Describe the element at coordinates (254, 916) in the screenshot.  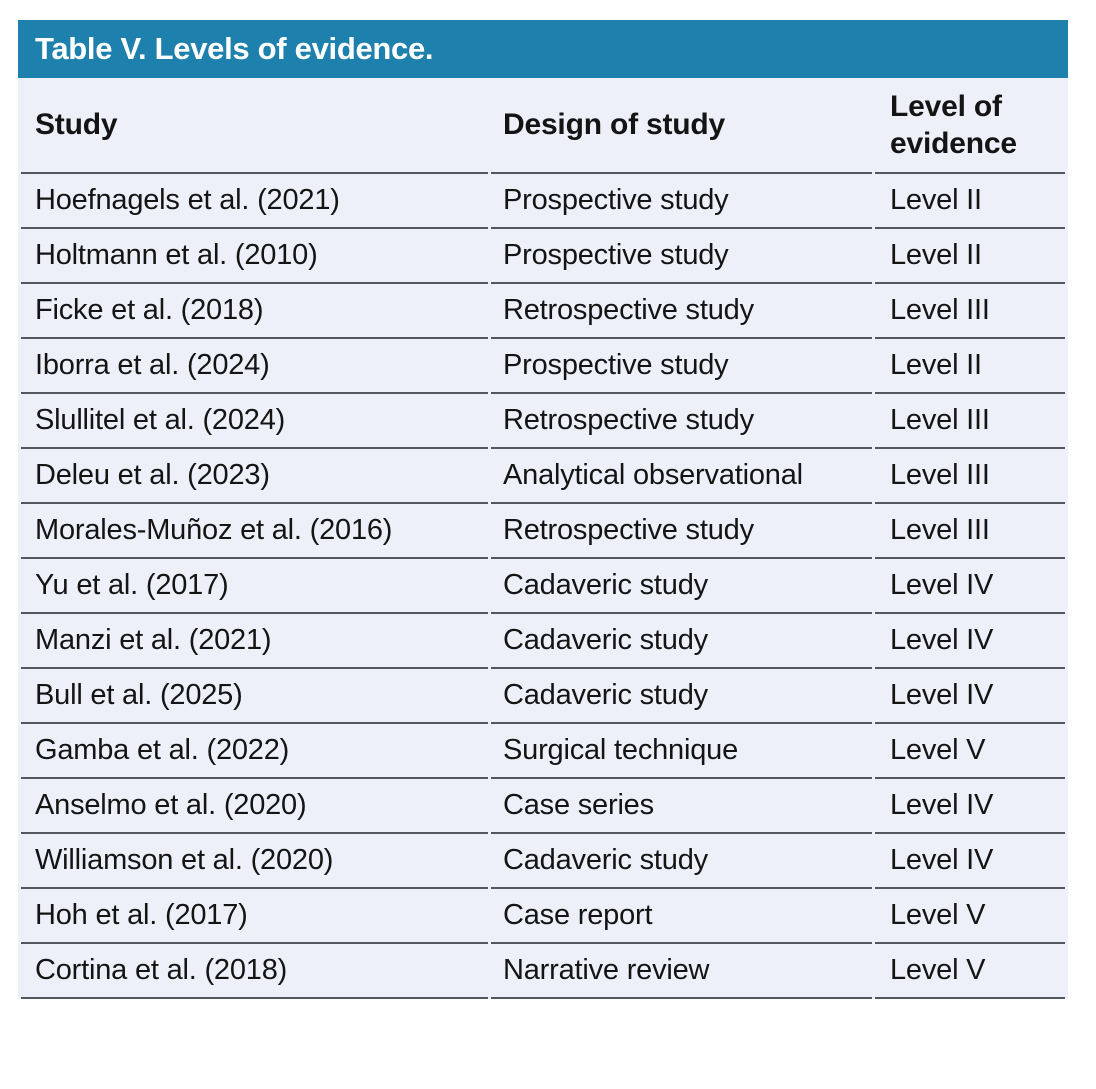
I see `study-cell: Hoh et al. (2017)` at that location.